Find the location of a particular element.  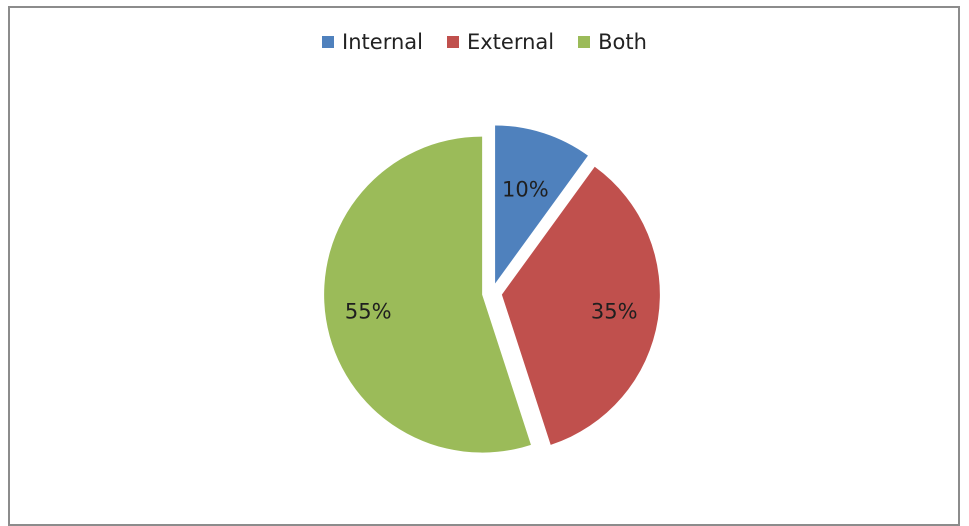

legend-item-both: Both is located at coordinates (612, 42).